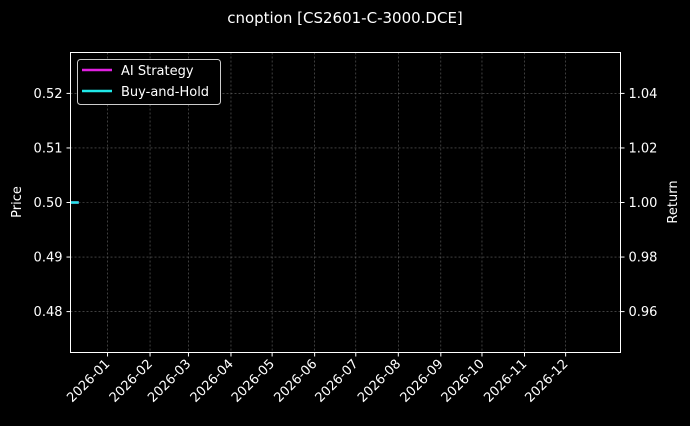 The width and height of the screenshot is (690, 426). Describe the element at coordinates (48, 148) in the screenshot. I see `y-tick-label: 0.51` at that location.